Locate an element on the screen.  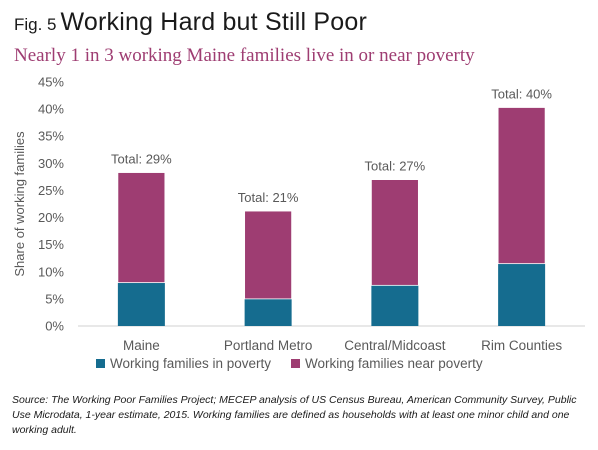
y-tick-label: 15% is located at coordinates (51, 244).